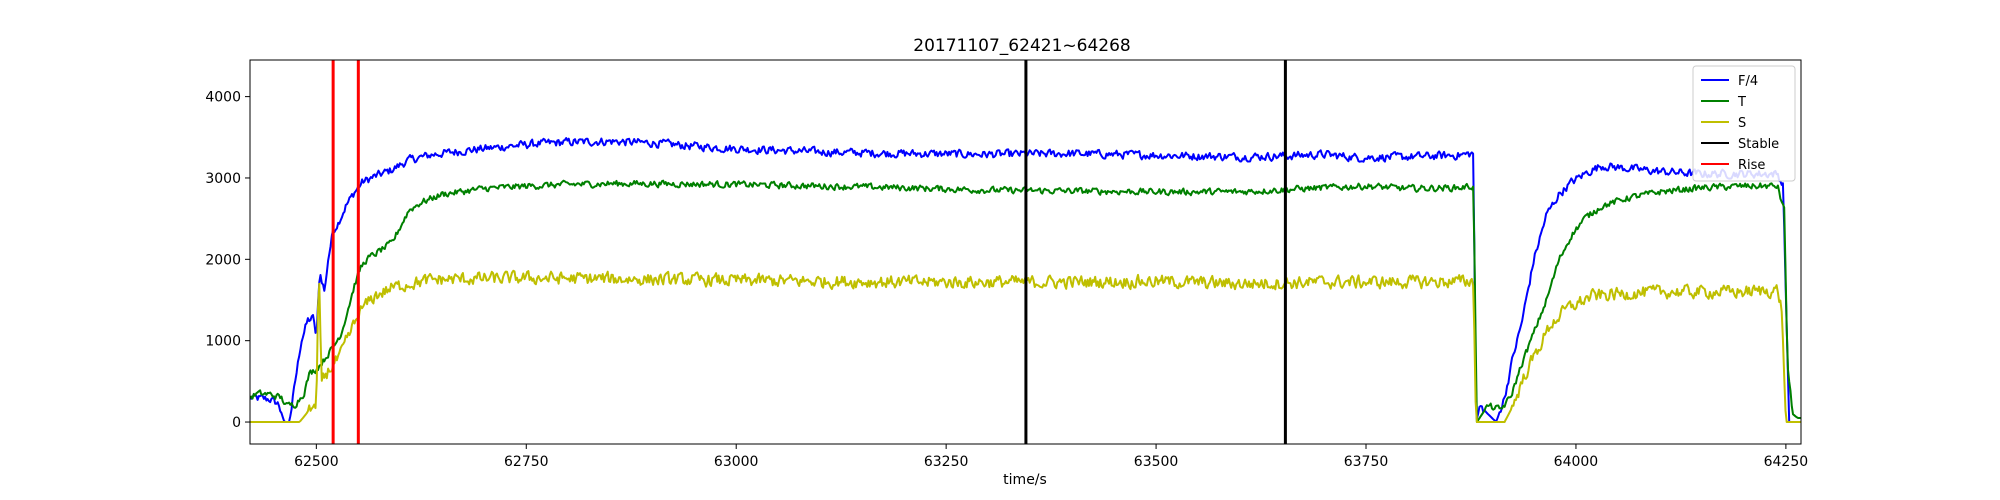 Image resolution: width=2000 pixels, height=500 pixels. I want to click on y-tick-label: 1000, so click(223, 342).